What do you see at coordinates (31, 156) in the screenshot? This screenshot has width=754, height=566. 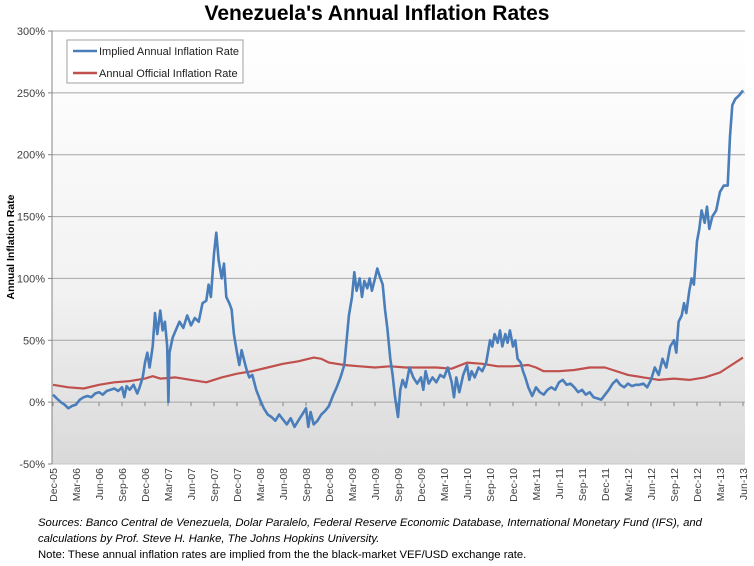 I see `y-tick-label: 200%` at bounding box center [31, 156].